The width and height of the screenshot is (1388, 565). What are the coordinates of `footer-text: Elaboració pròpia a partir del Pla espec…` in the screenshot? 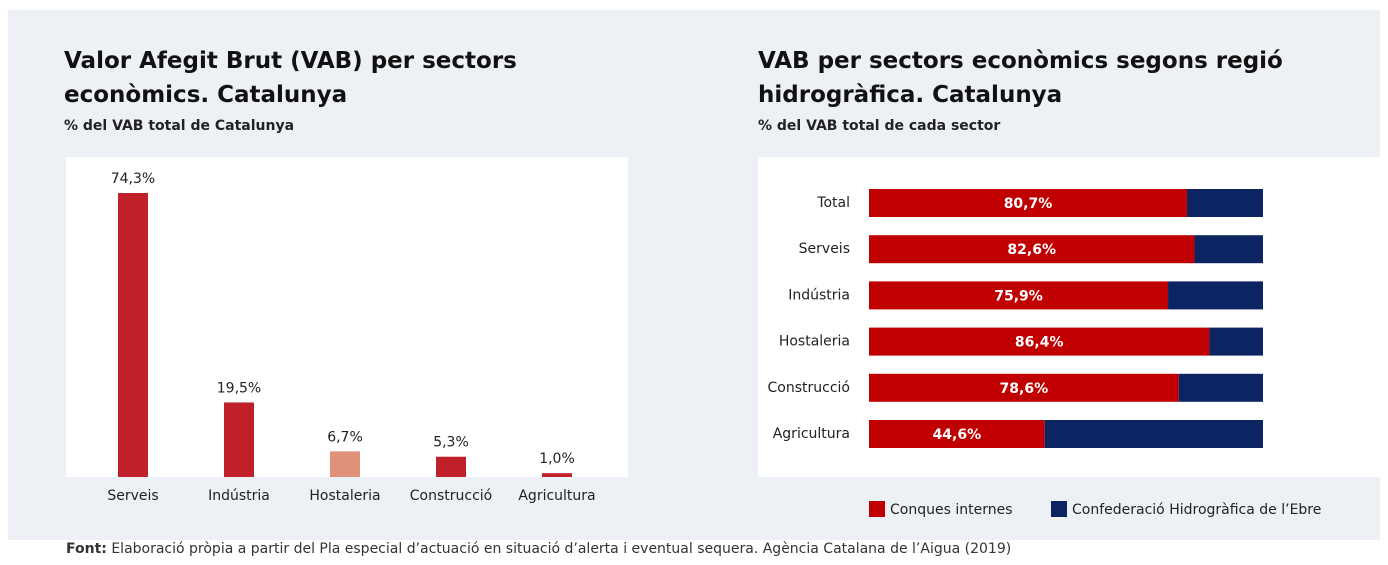 It's located at (561, 549).